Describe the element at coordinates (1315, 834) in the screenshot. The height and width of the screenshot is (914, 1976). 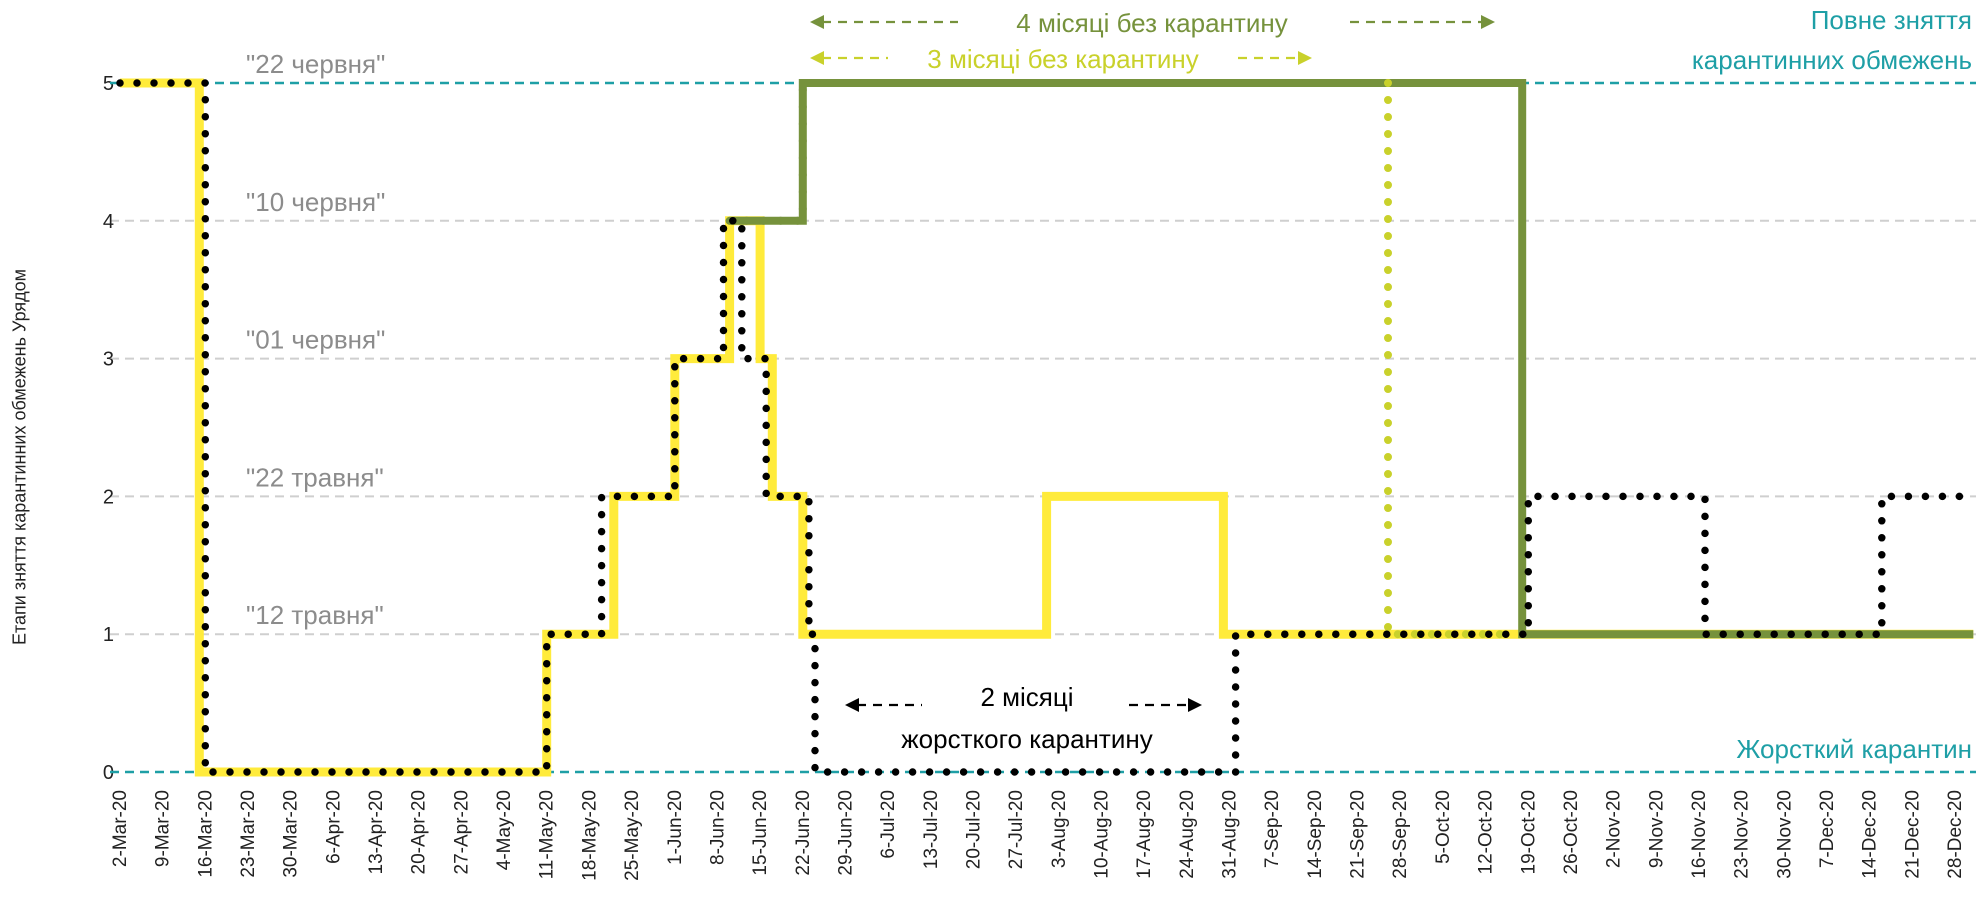
I see `x-tick-label: 14-Sep-20` at that location.